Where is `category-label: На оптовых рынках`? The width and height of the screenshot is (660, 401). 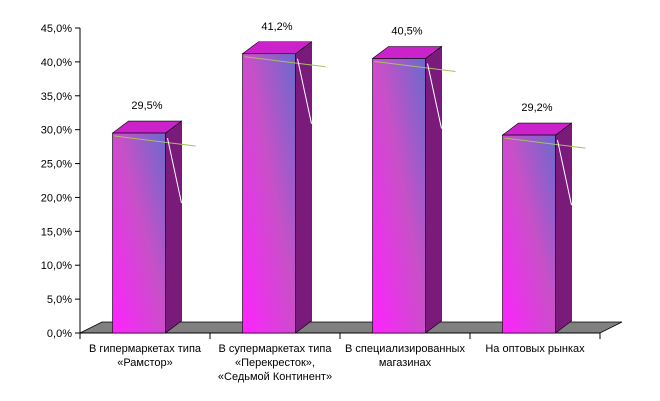 category-label: На оптовых рынках is located at coordinates (535, 349).